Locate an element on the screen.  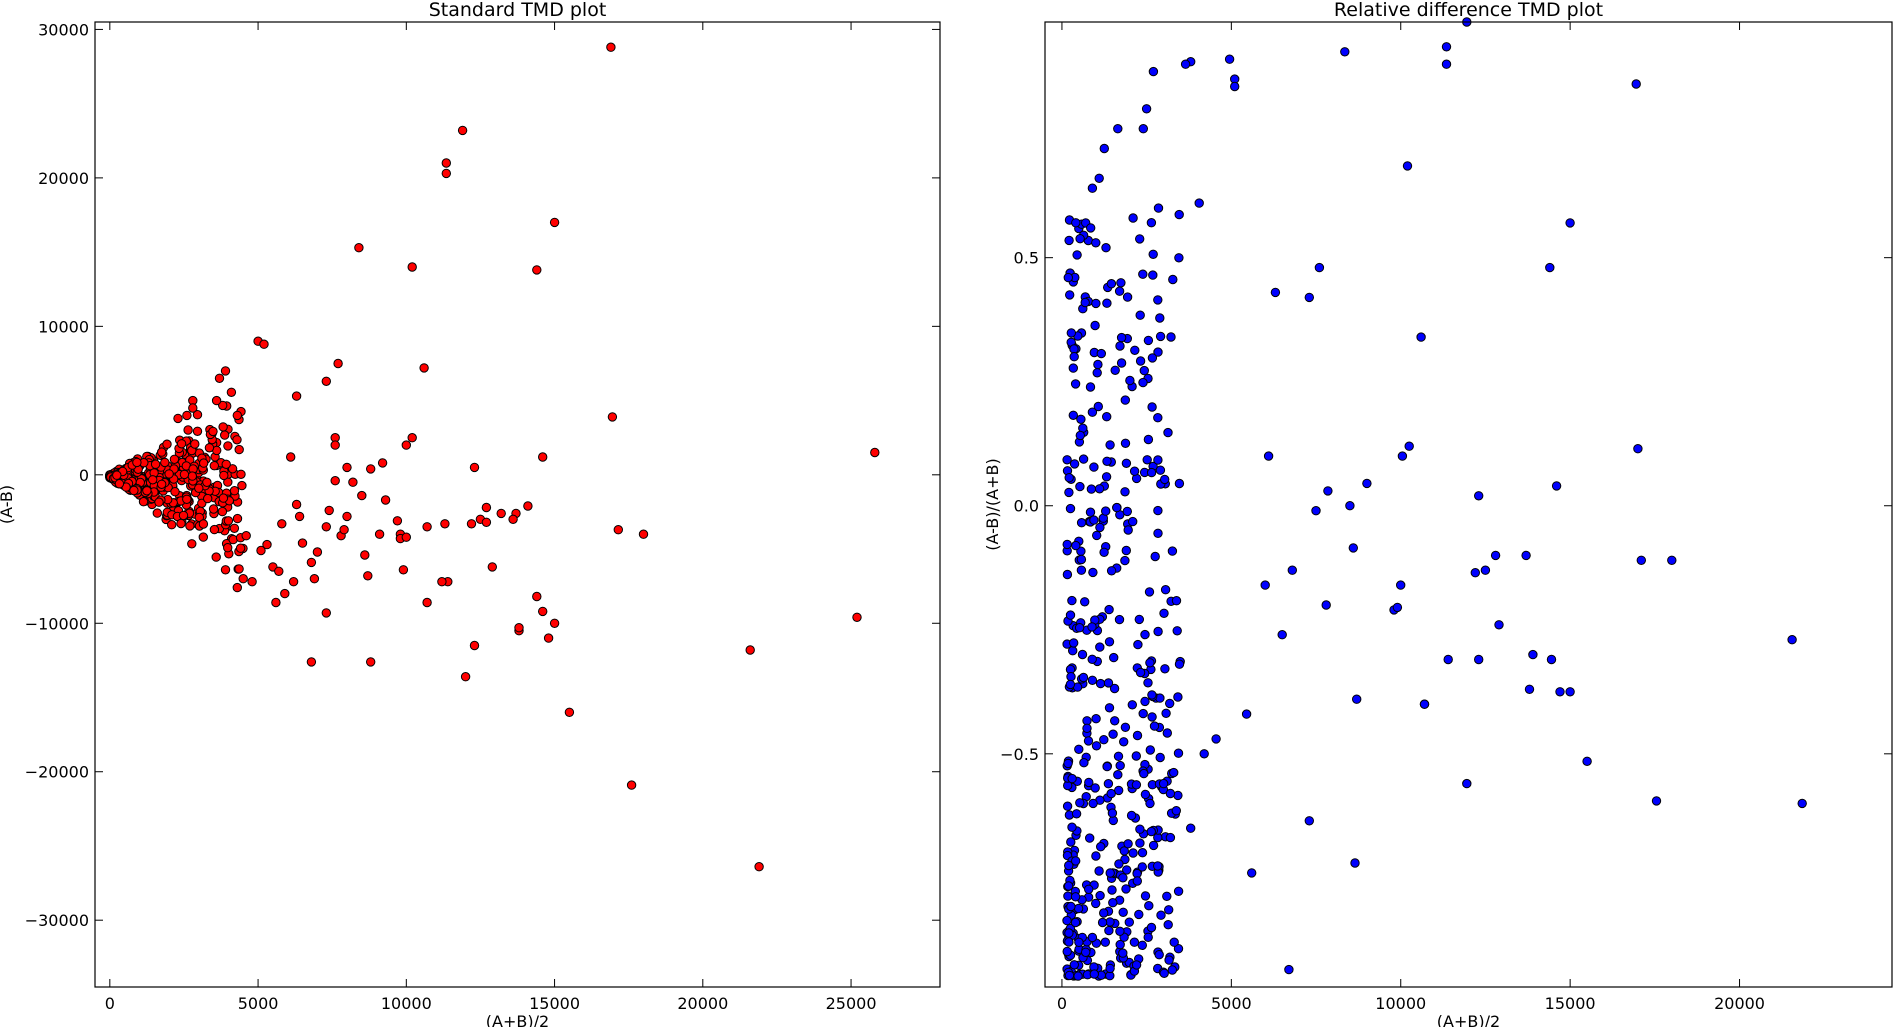
y-tick-label: 0.5 is located at coordinates (1026, 258).